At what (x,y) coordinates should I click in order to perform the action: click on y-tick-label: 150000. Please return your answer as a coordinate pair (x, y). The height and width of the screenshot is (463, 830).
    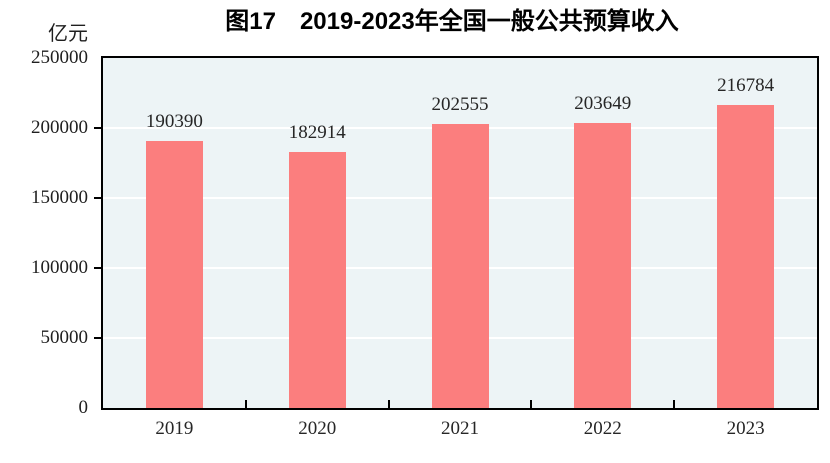
    Looking at the image, I should click on (59, 197).